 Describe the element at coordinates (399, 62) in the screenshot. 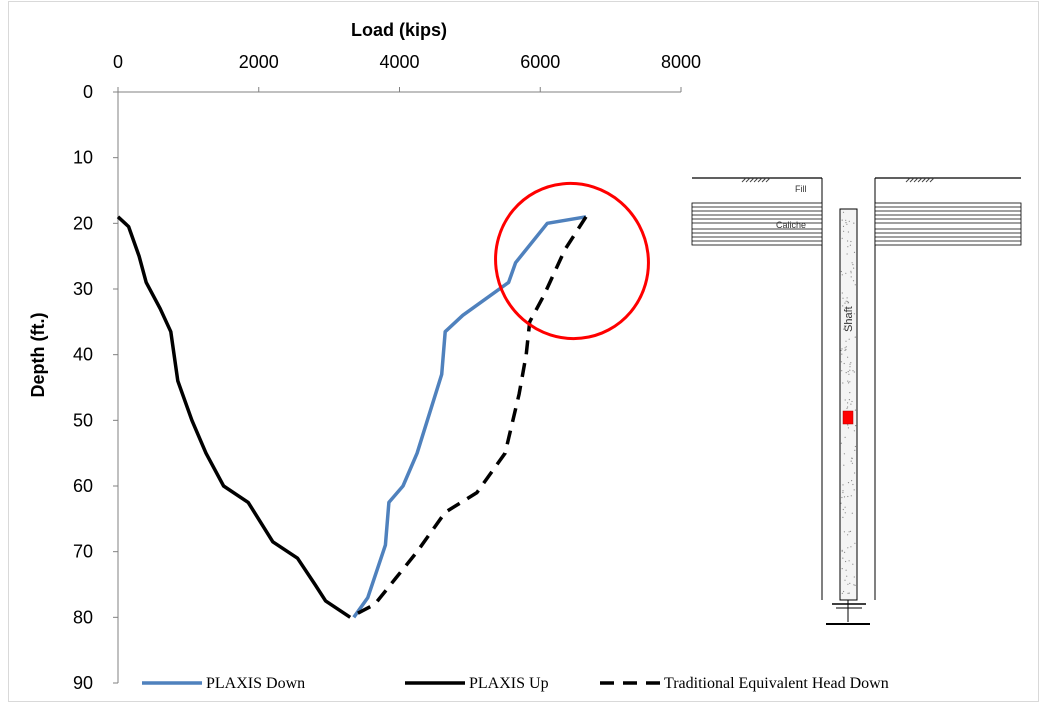

I see `x-tick-label: 4000` at that location.